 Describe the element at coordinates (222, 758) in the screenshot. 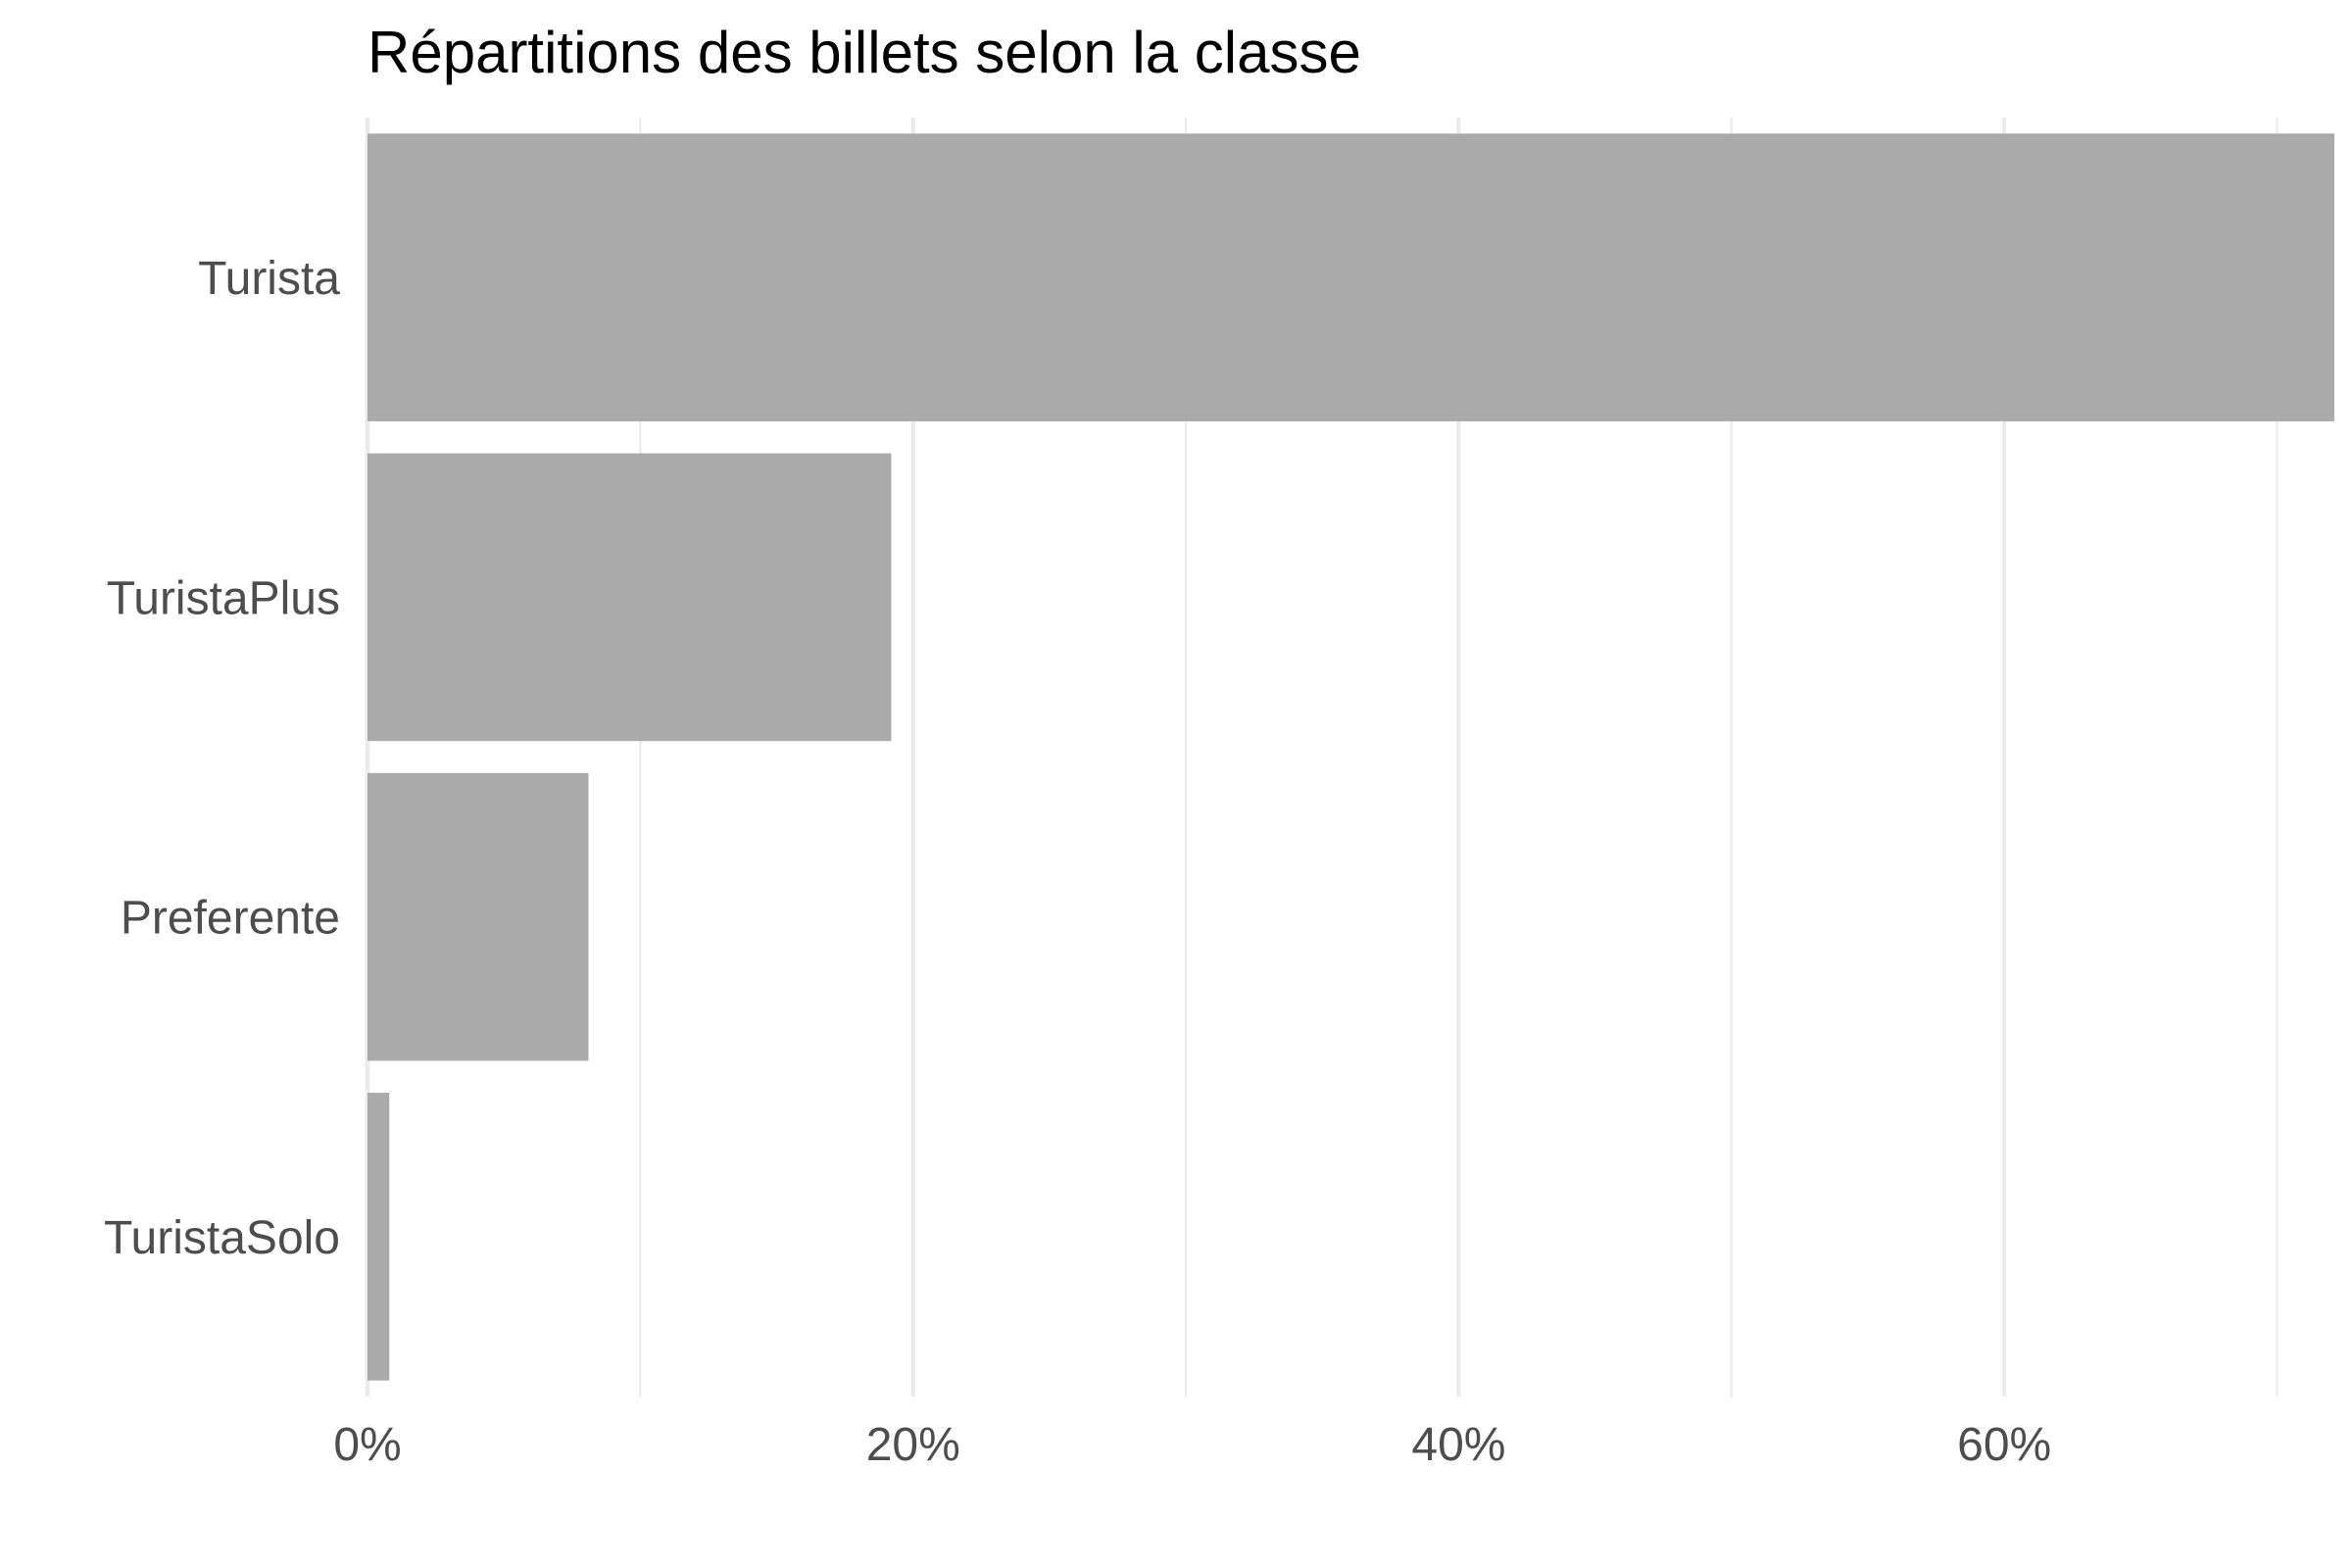

I see `category-axis: Turista TuristaPlus Preferente TuristaSolo` at that location.